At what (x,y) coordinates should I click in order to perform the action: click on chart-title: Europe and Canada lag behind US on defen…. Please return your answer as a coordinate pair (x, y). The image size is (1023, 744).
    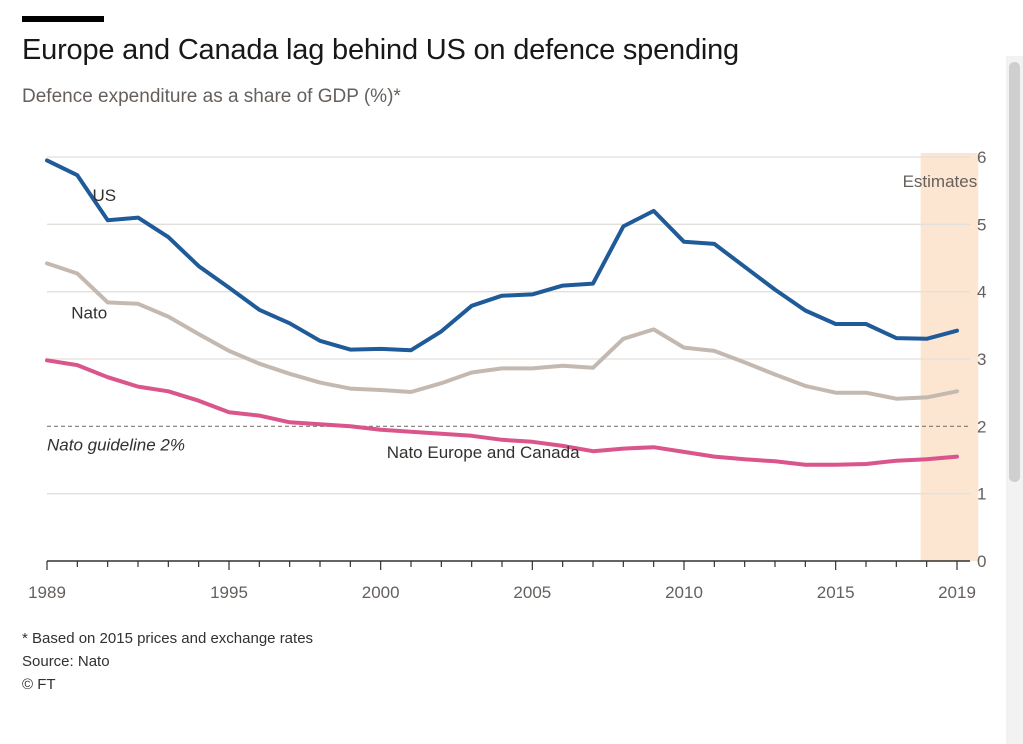
    Looking at the image, I should click on (380, 50).